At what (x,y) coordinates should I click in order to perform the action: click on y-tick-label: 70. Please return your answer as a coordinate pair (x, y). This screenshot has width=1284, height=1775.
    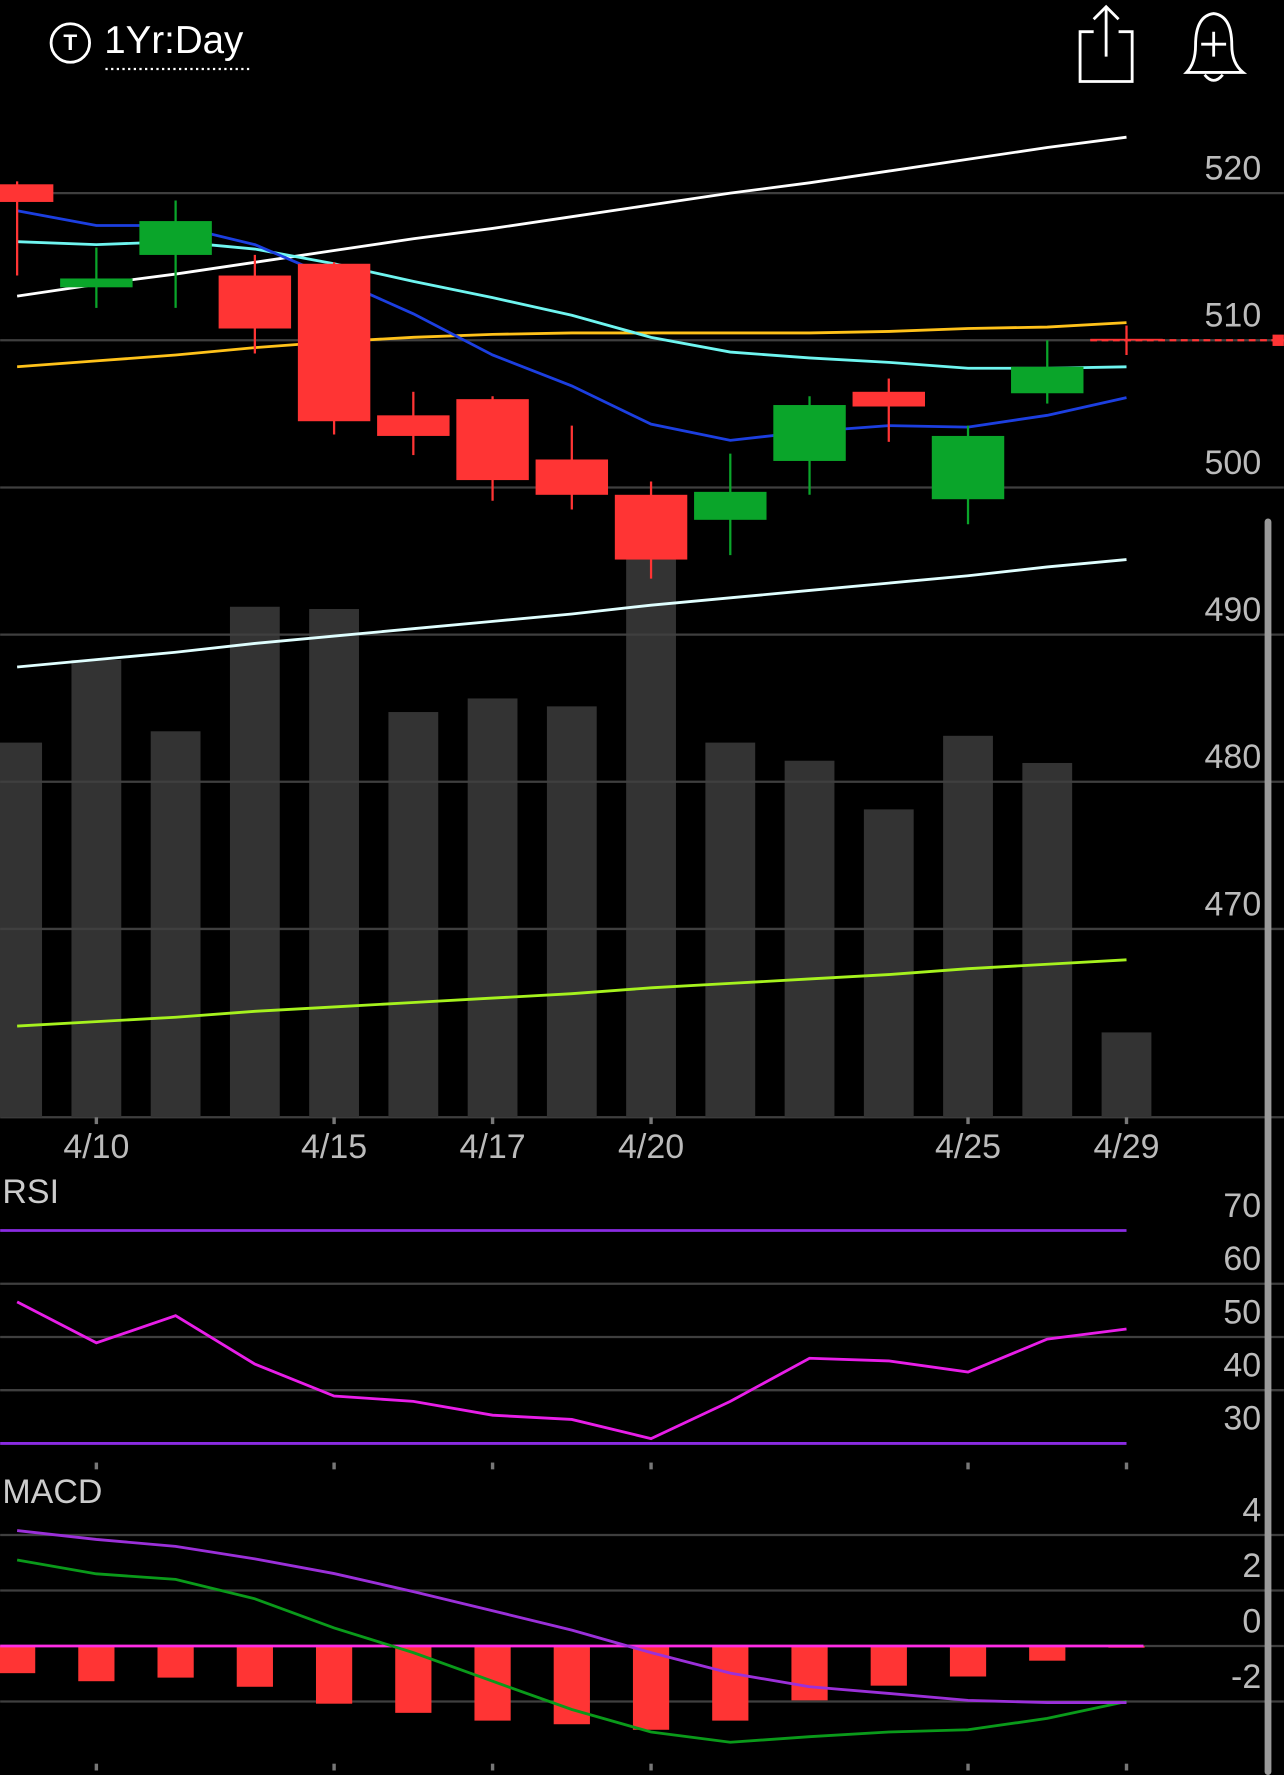
    Looking at the image, I should click on (1242, 1206).